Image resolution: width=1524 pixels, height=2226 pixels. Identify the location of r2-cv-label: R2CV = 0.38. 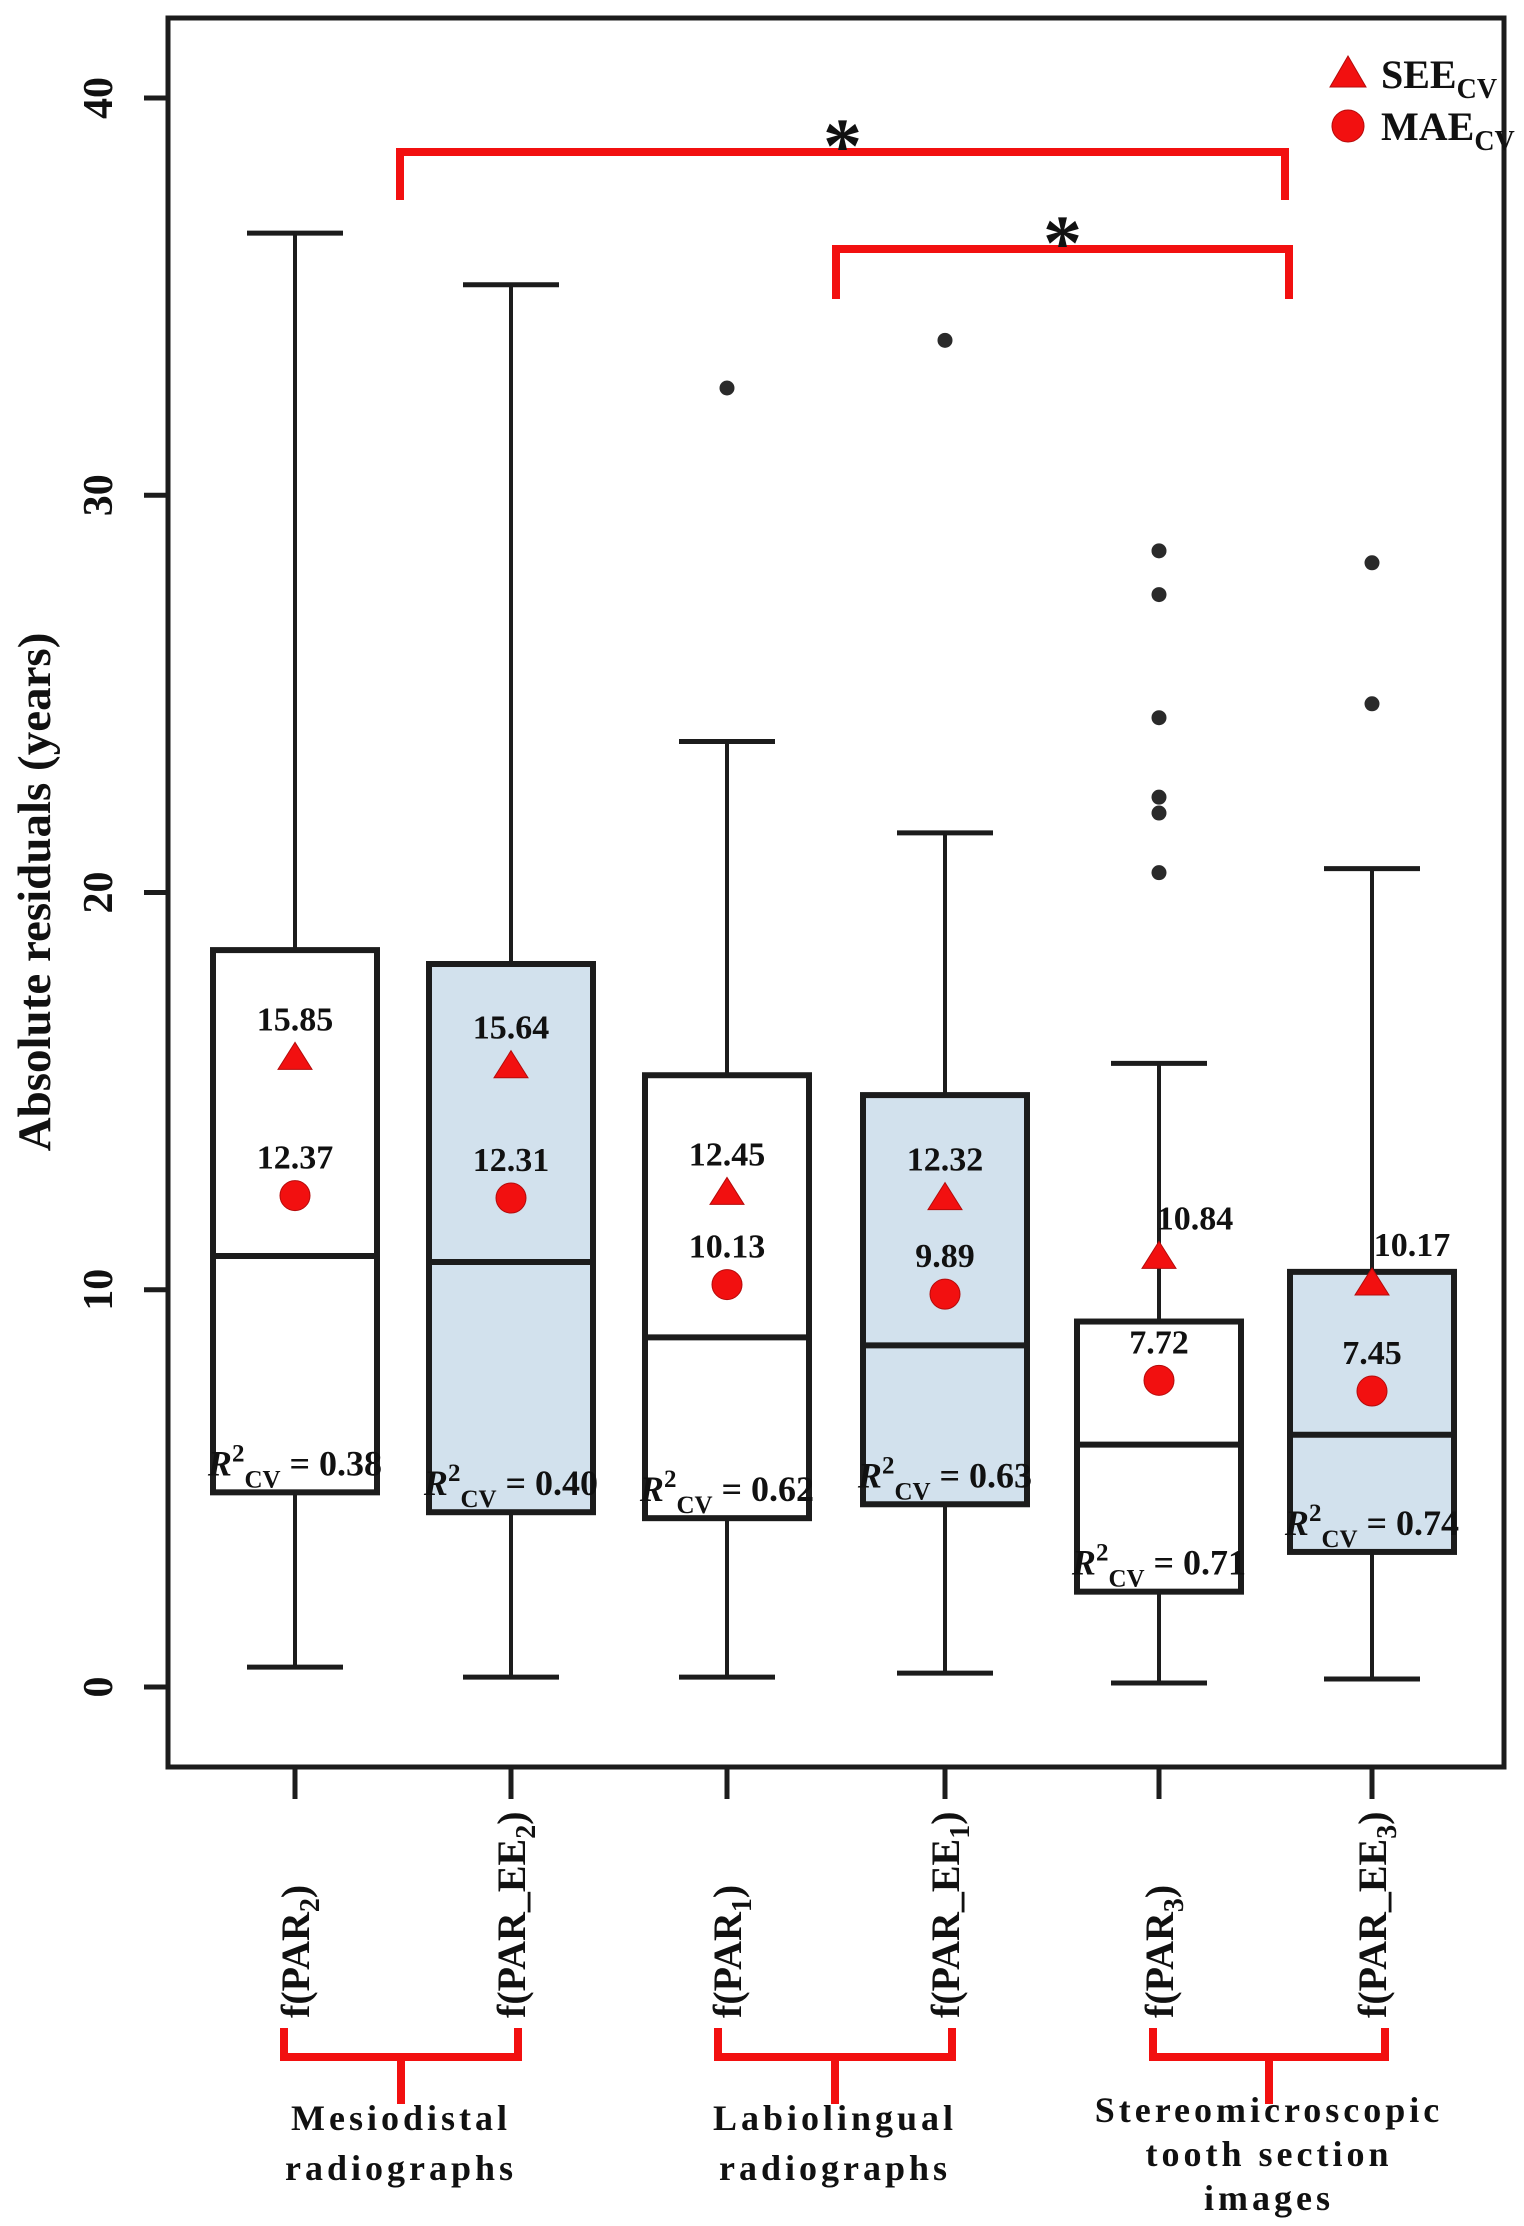
(294, 1466).